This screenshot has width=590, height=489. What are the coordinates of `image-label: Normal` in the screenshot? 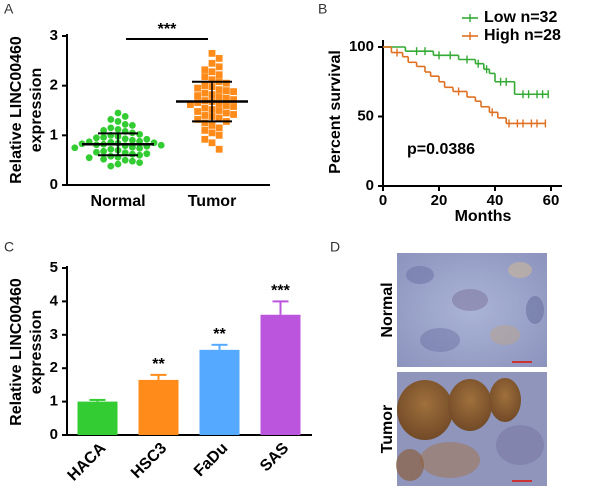 It's located at (387, 309).